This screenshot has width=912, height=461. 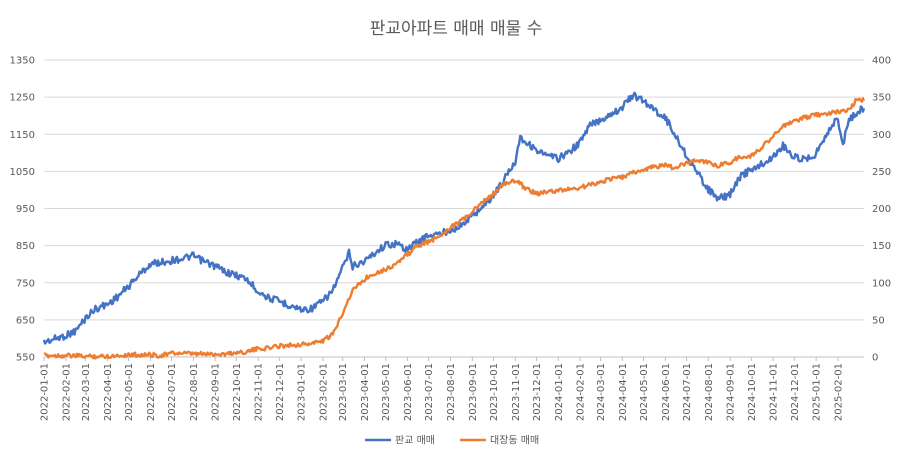 I want to click on x-tick-label: 2024-01-01, so click(x=559, y=392).